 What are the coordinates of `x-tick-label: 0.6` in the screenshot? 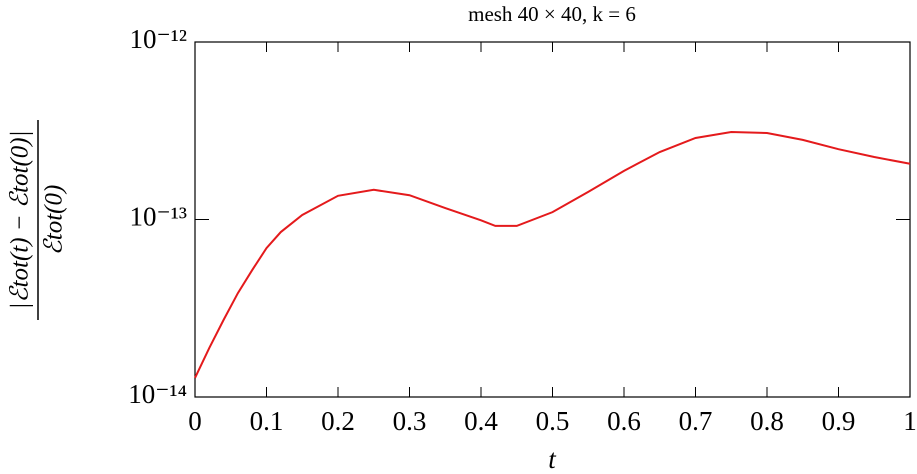 It's located at (624, 421).